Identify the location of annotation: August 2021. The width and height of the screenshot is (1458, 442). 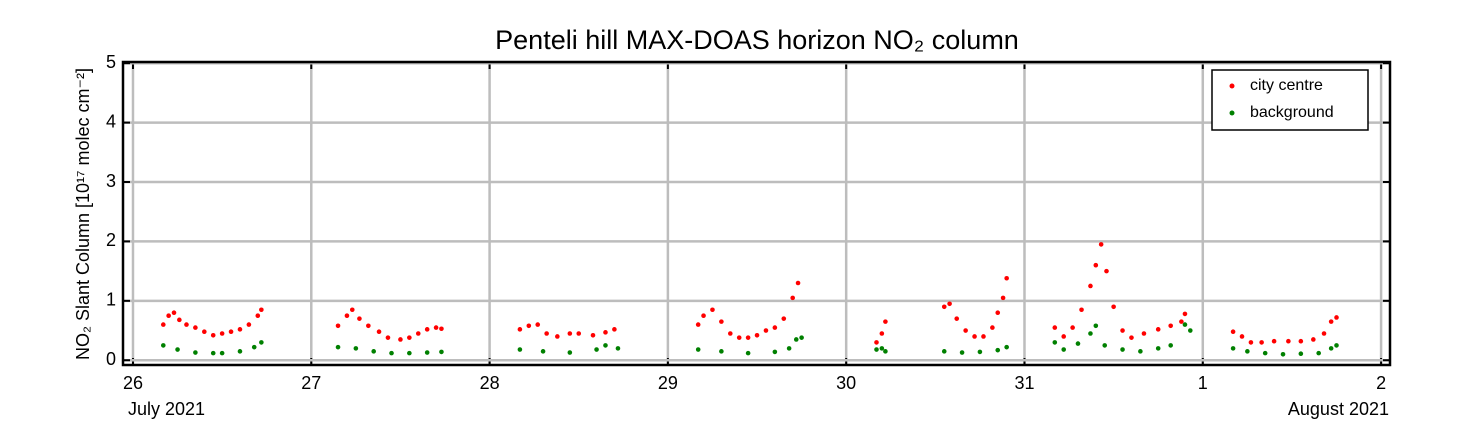
(1338, 409).